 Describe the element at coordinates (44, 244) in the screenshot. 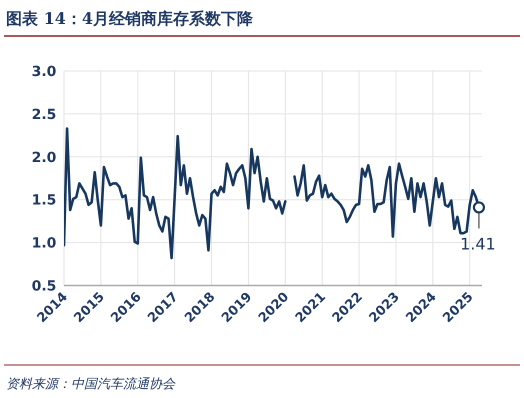

I see `y-tick-label: 1.0` at that location.